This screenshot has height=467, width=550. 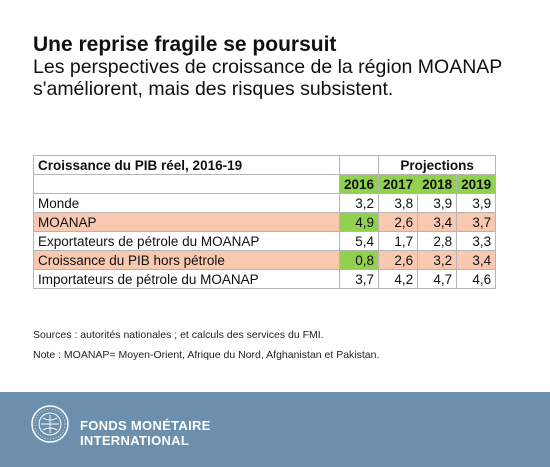 What do you see at coordinates (398, 203) in the screenshot?
I see `table-cell: 3,8` at bounding box center [398, 203].